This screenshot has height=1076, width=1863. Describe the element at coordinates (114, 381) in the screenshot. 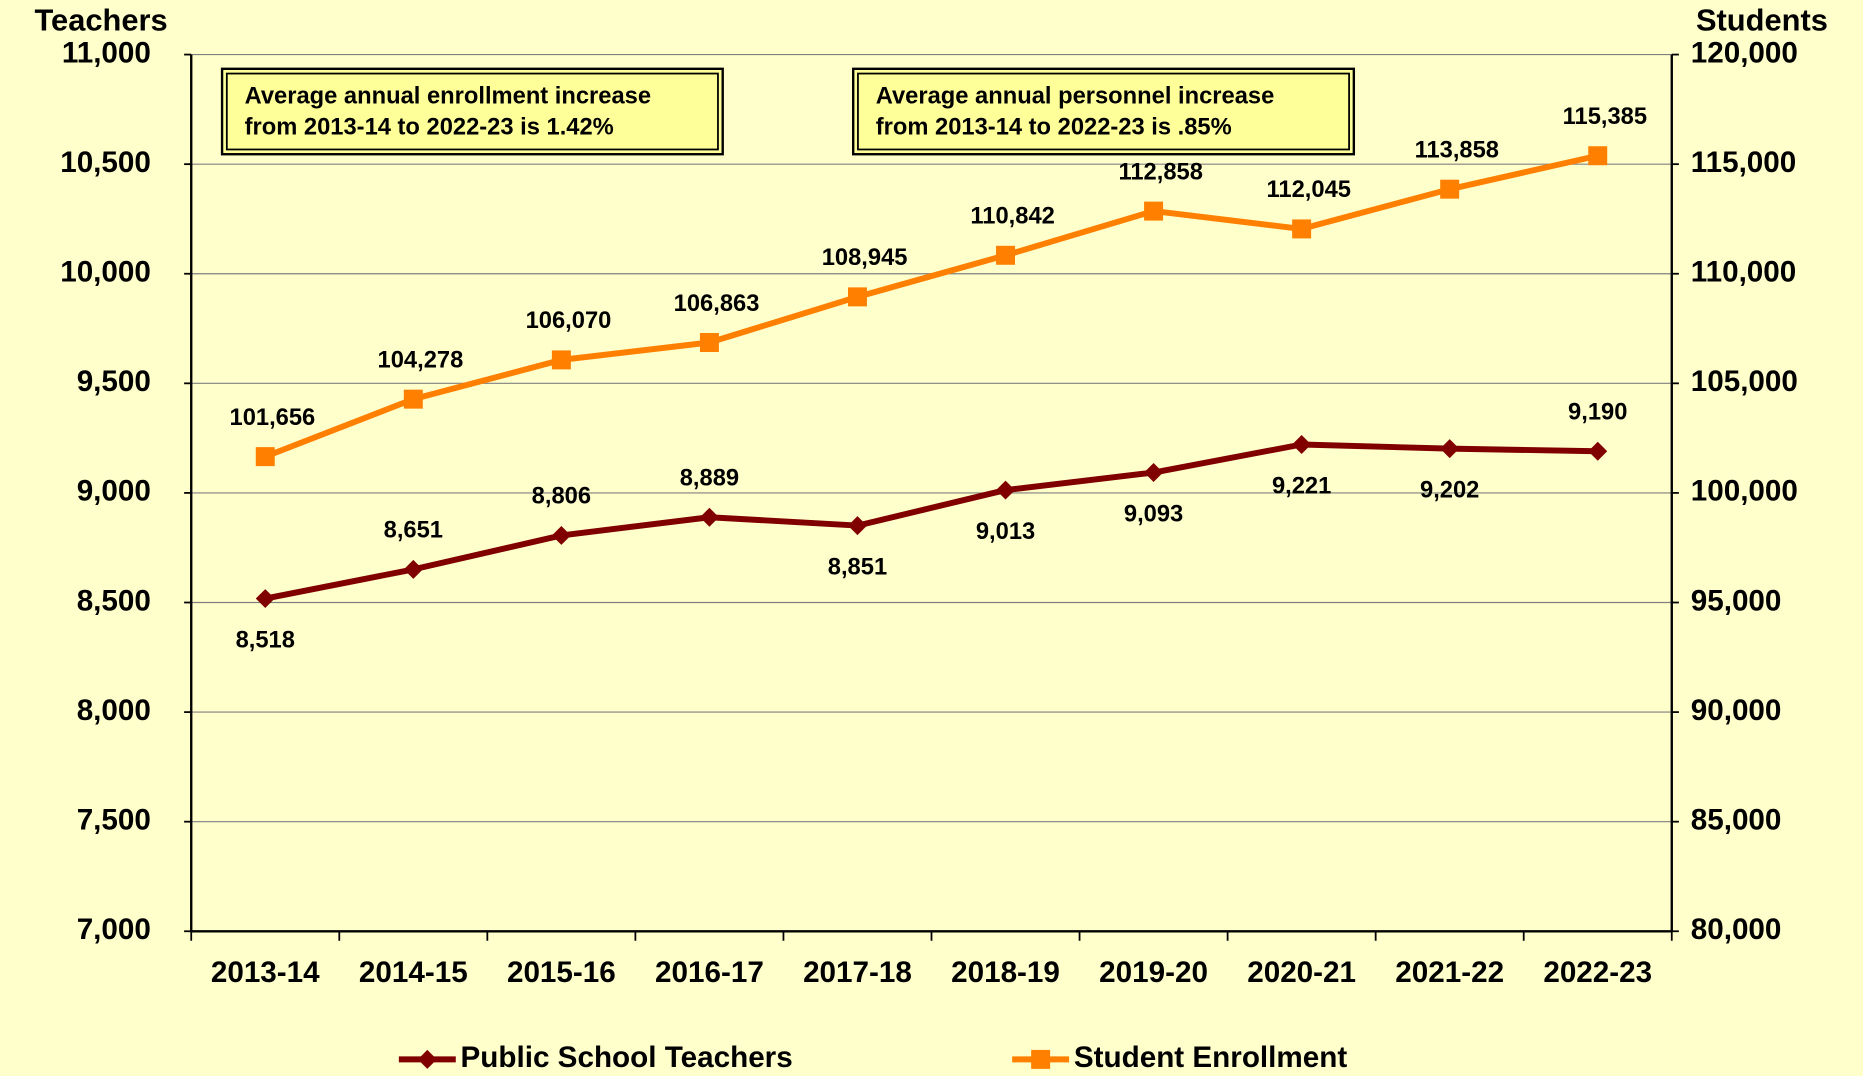

I see `y-tick-label: 9,500` at that location.